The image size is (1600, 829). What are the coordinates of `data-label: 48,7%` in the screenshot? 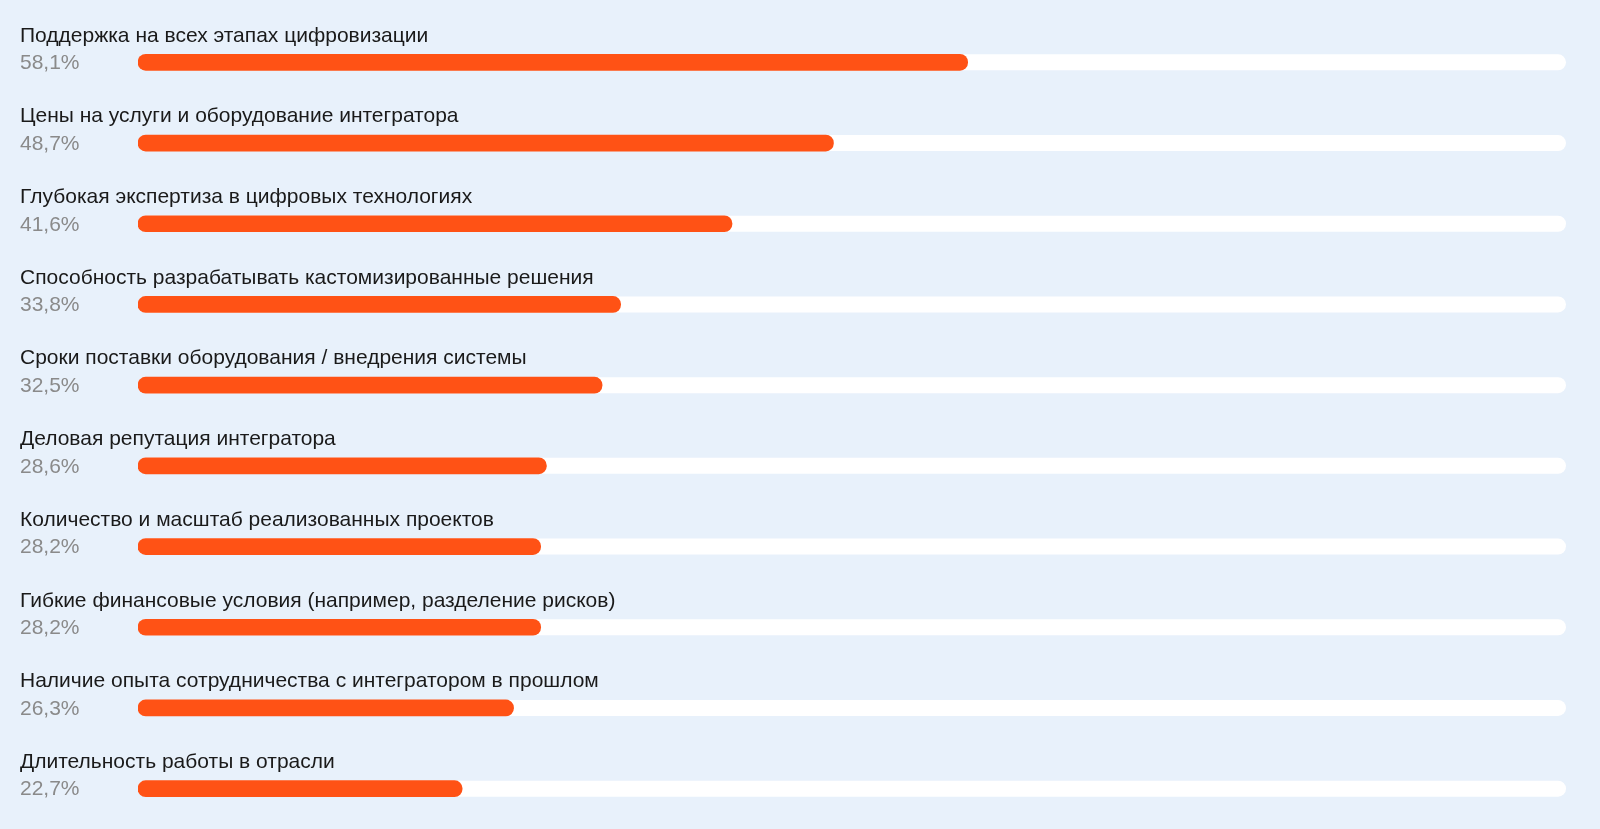 It's located at (50, 142).